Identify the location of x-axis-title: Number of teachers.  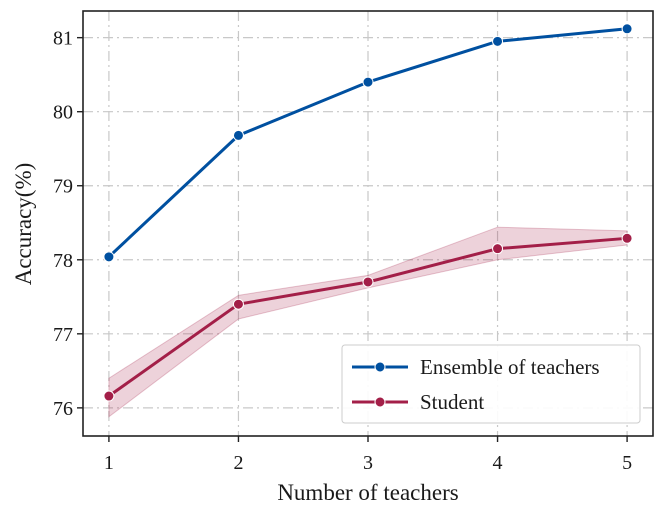
(367, 492).